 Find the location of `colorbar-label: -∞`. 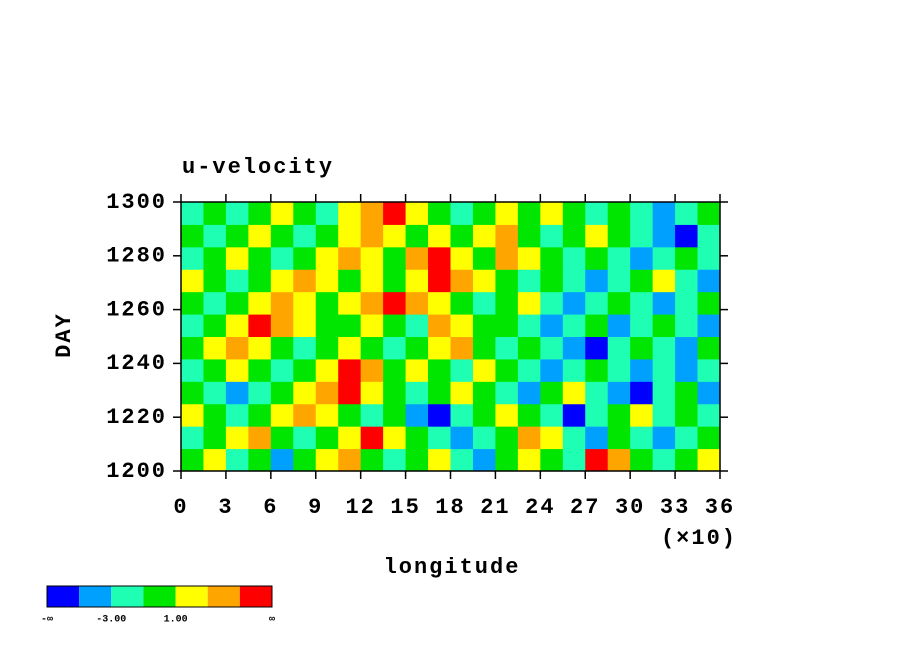

colorbar-label: -∞ is located at coordinates (47, 620).